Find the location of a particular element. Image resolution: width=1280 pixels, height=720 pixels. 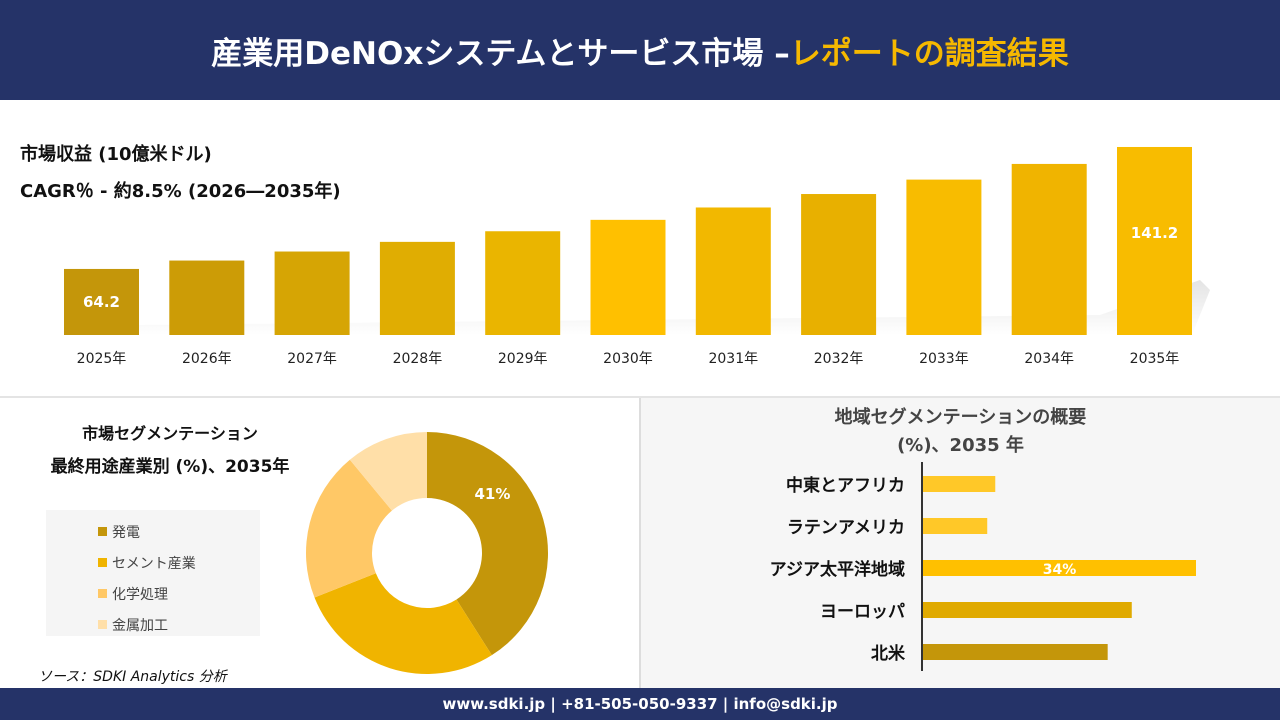

source-note: ソース：SDKI Analytics 分析 is located at coordinates (132, 677).